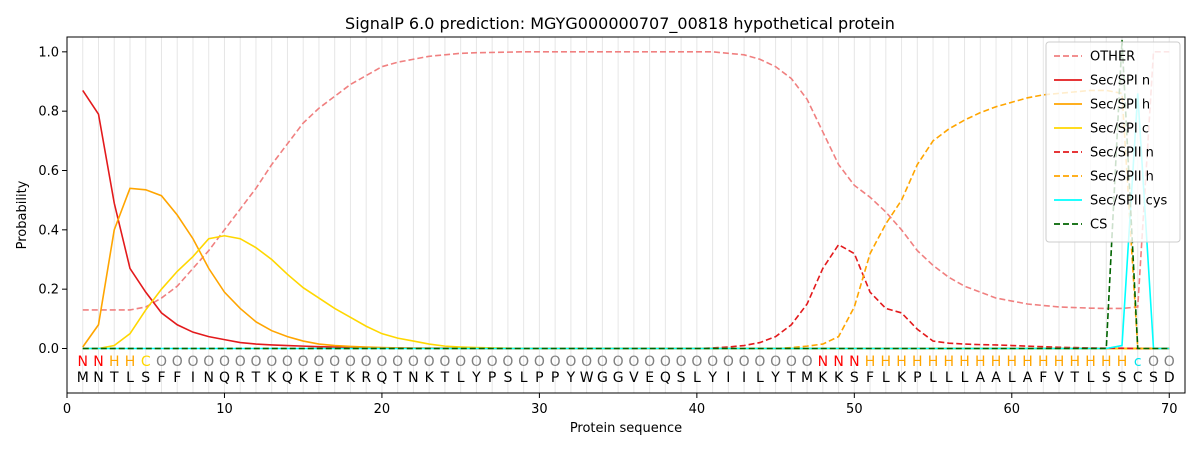 Image resolution: width=1200 pixels, height=450 pixels. What do you see at coordinates (1120, 105) in the screenshot?
I see `legend-label: Sec/SPI h` at bounding box center [1120, 105].